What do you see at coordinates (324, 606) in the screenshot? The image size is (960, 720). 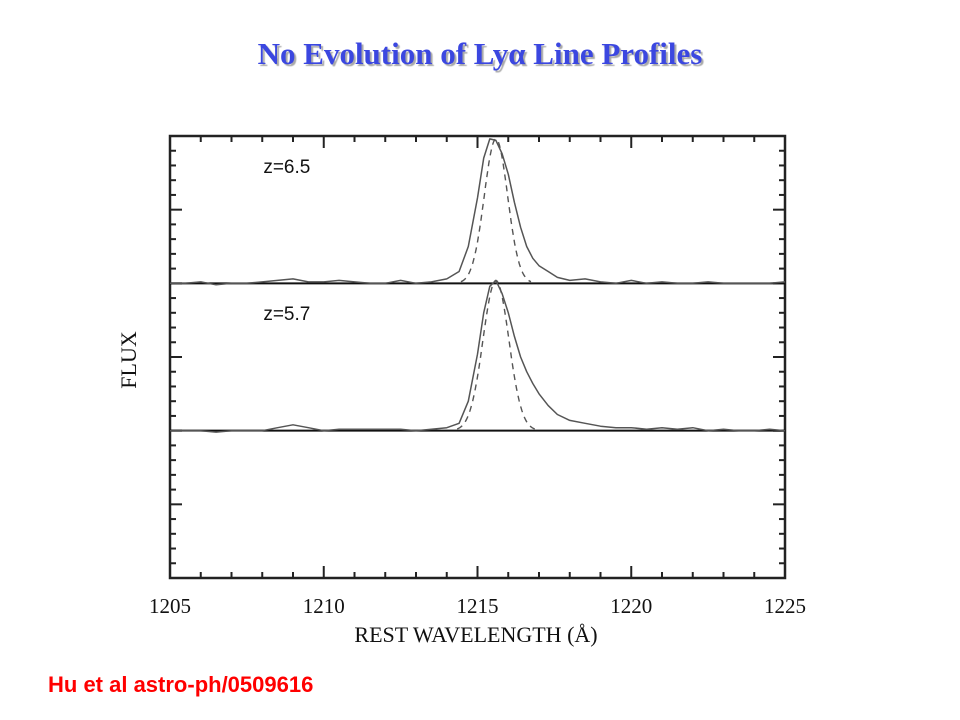 I see `x-tick-label: 1210` at bounding box center [324, 606].